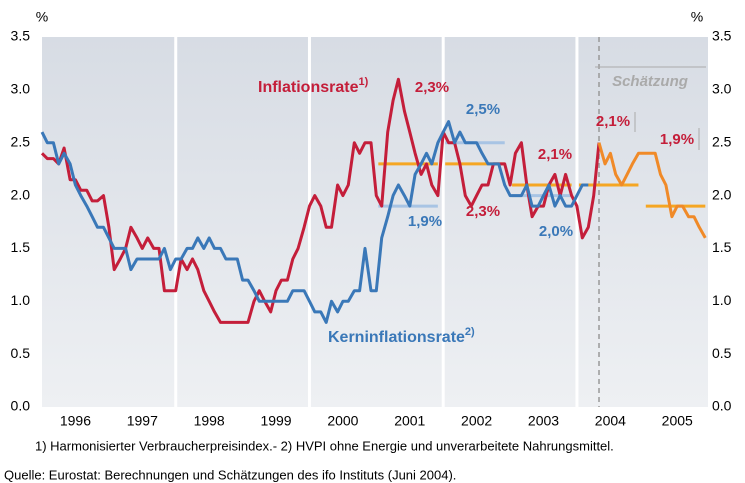  What do you see at coordinates (722, 353) in the screenshot?
I see `y-tick-label-right: 0.5` at bounding box center [722, 353].